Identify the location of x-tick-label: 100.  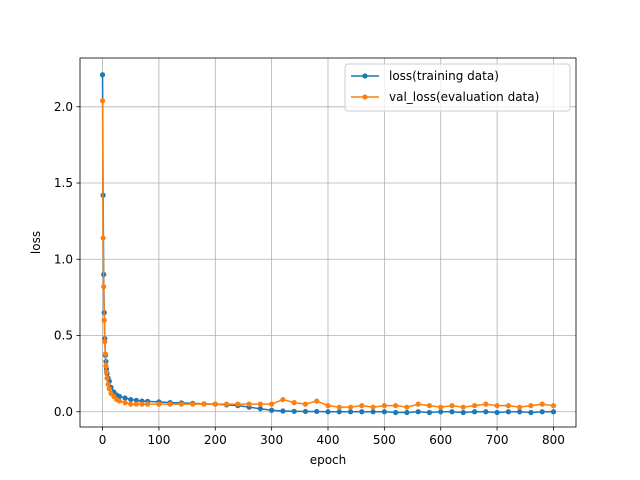
(158, 440).